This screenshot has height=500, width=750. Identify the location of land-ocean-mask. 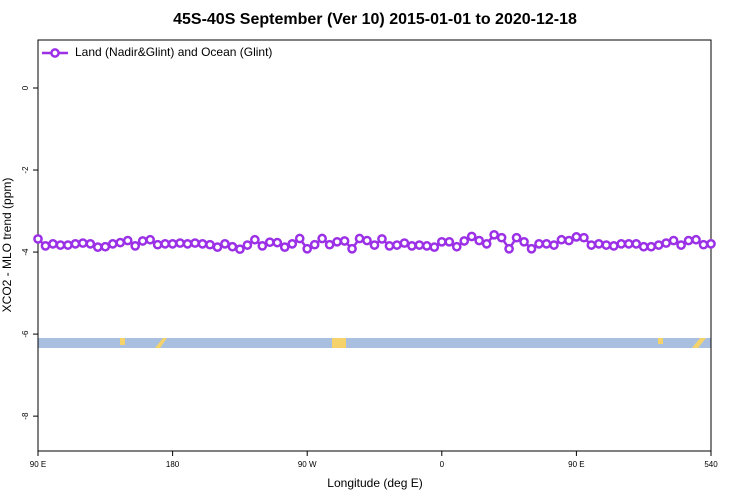
(374, 343).